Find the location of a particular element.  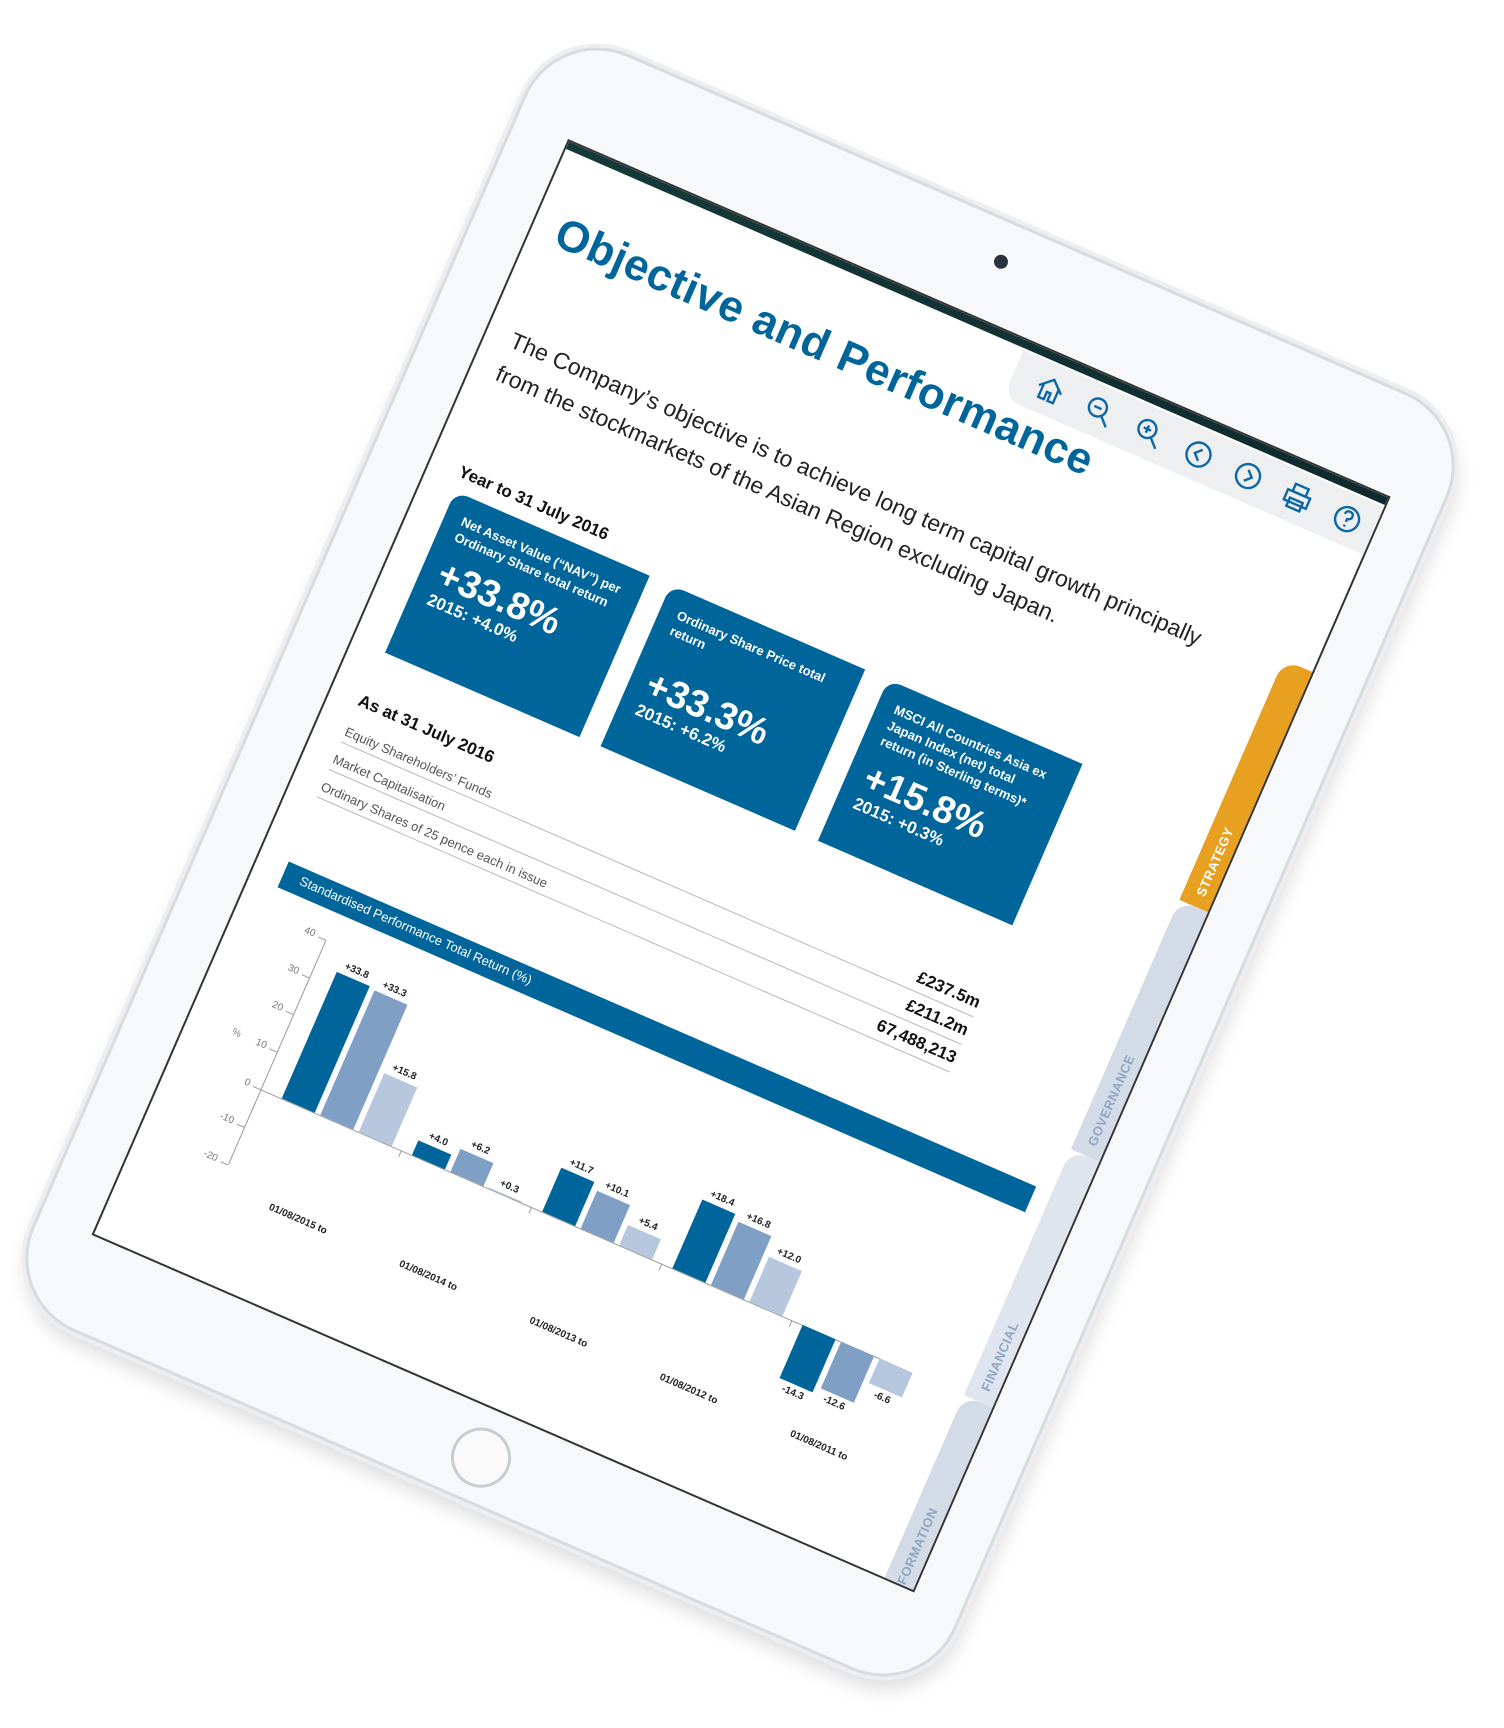

y-tick-label: 40 is located at coordinates (310, 932).